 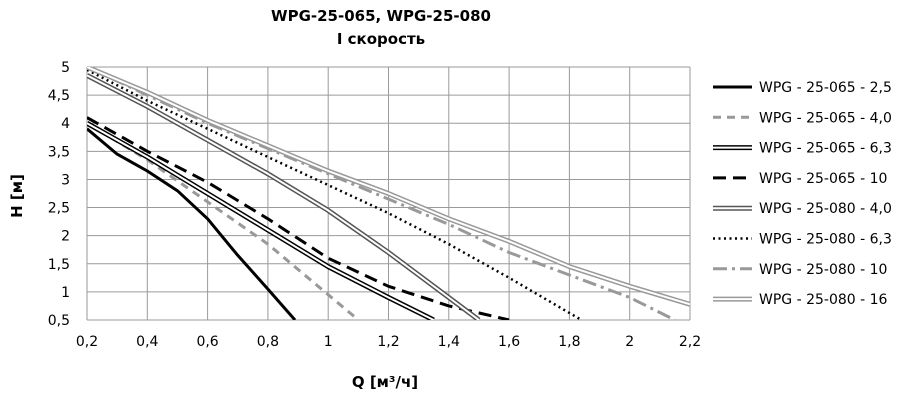 I want to click on x-tick-label: 1,4, so click(x=449, y=342).